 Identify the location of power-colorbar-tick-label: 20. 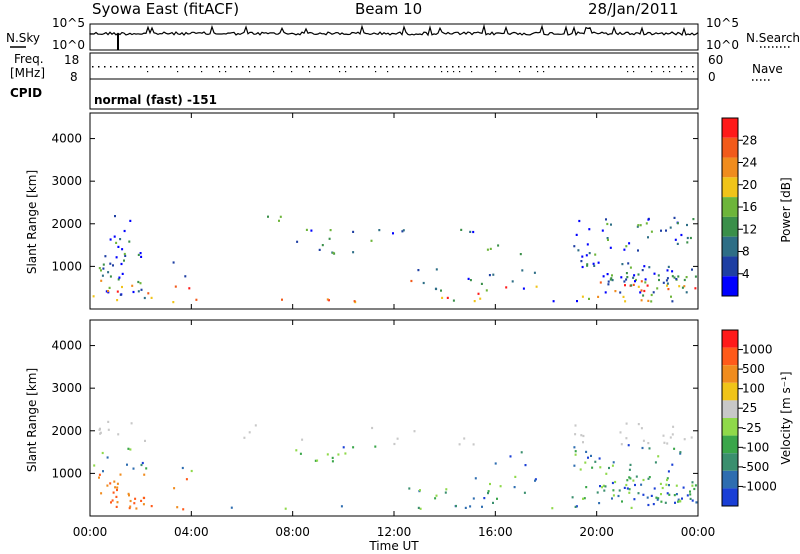
(749, 185).